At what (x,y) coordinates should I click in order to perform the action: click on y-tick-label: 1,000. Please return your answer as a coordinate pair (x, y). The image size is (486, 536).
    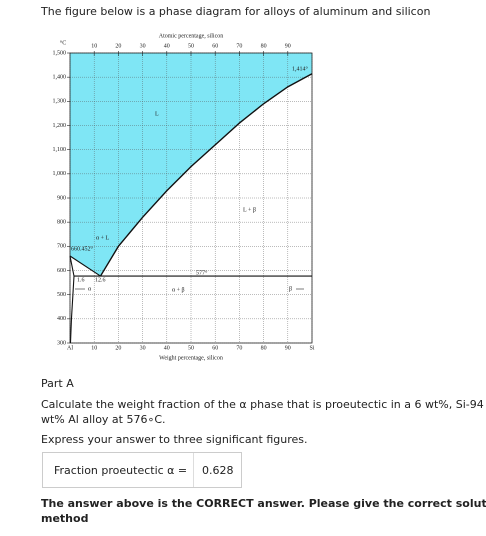
    Looking at the image, I should click on (60, 174).